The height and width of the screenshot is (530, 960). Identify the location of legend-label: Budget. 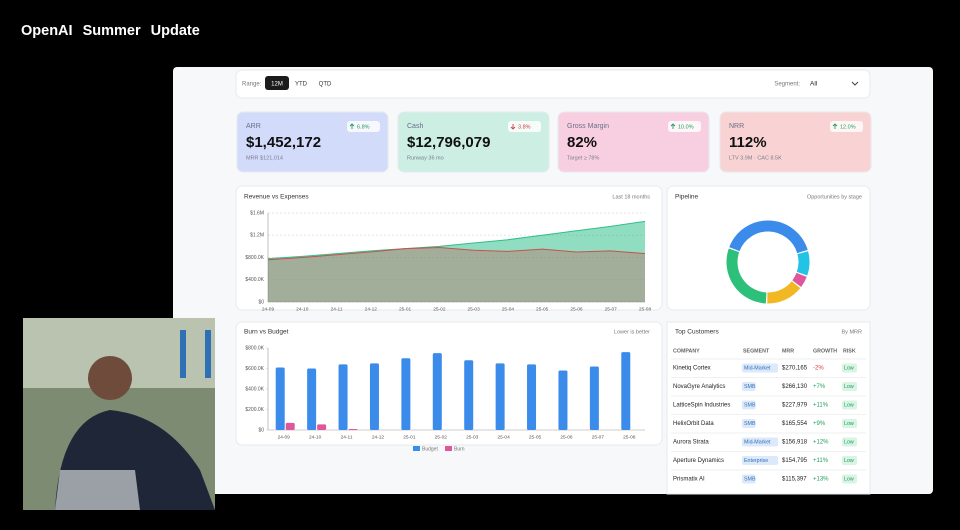
(430, 449).